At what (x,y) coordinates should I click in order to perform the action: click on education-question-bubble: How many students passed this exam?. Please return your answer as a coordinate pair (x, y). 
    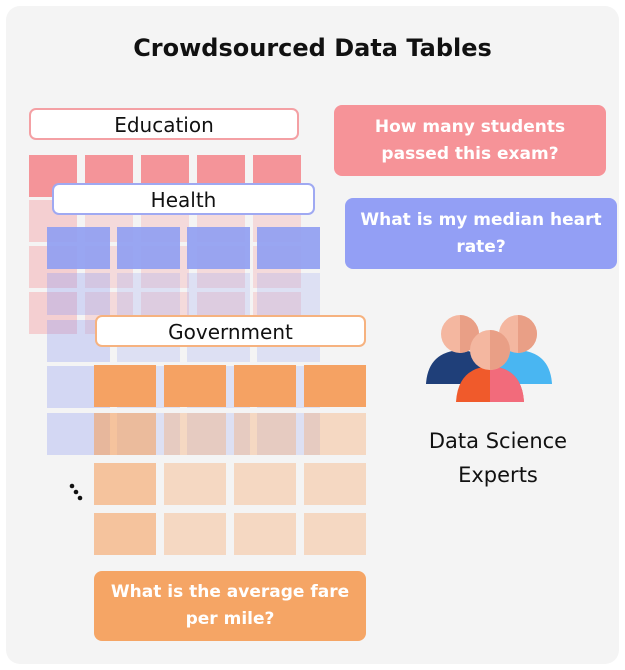
    Looking at the image, I should click on (470, 140).